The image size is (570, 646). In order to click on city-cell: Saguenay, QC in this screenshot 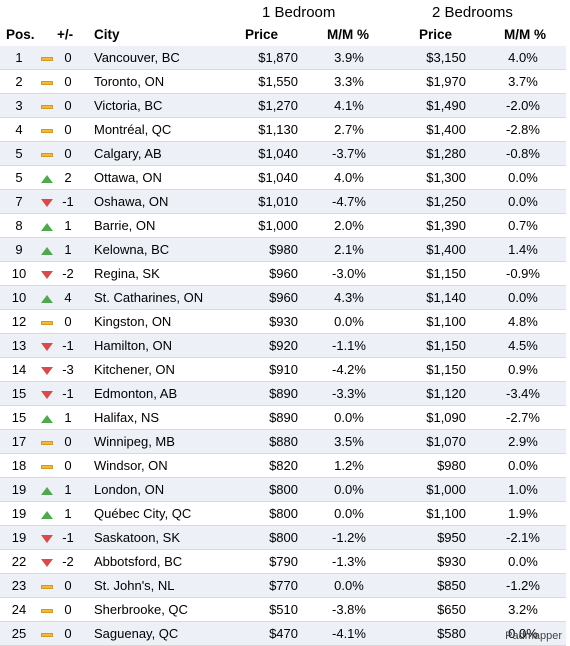, I will do `click(164, 633)`.